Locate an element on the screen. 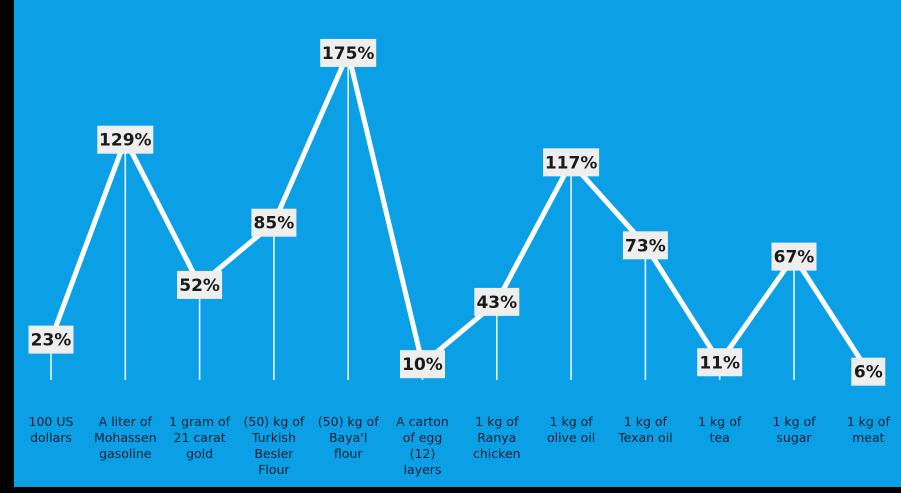 Image resolution: width=901 pixels, height=493 pixels. category-label-line: tea is located at coordinates (720, 437).